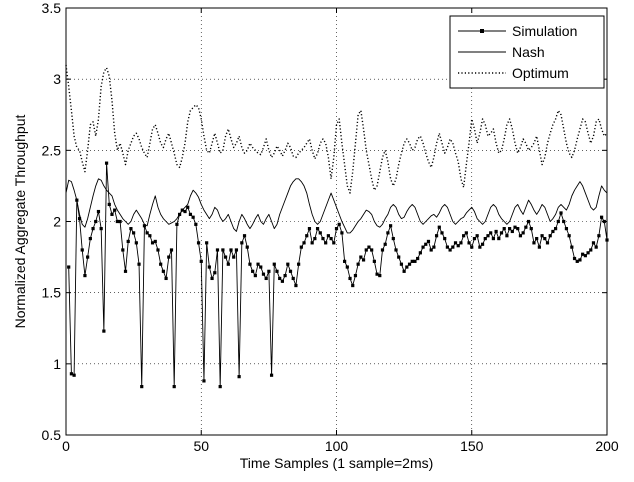 This screenshot has width=634, height=482. What do you see at coordinates (57, 222) in the screenshot?
I see `y-tick-label: 2` at bounding box center [57, 222].